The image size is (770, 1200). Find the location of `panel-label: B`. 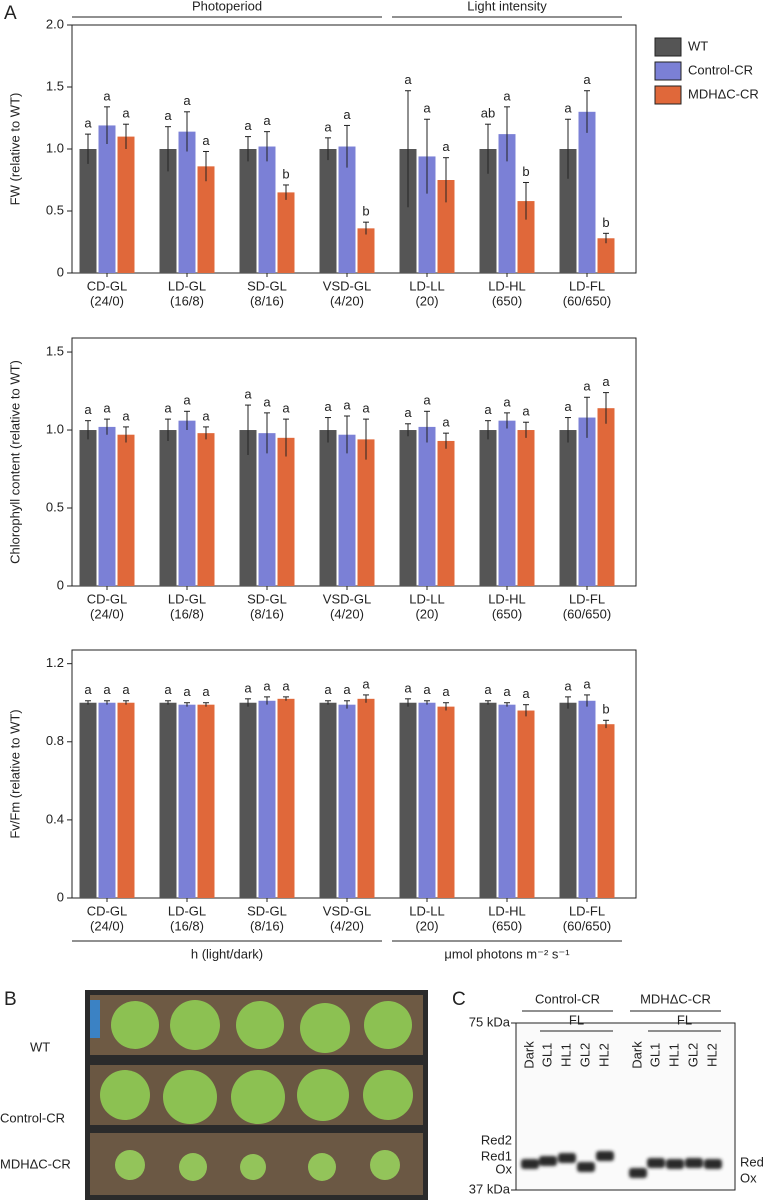

panel-label: B is located at coordinates (10, 999).